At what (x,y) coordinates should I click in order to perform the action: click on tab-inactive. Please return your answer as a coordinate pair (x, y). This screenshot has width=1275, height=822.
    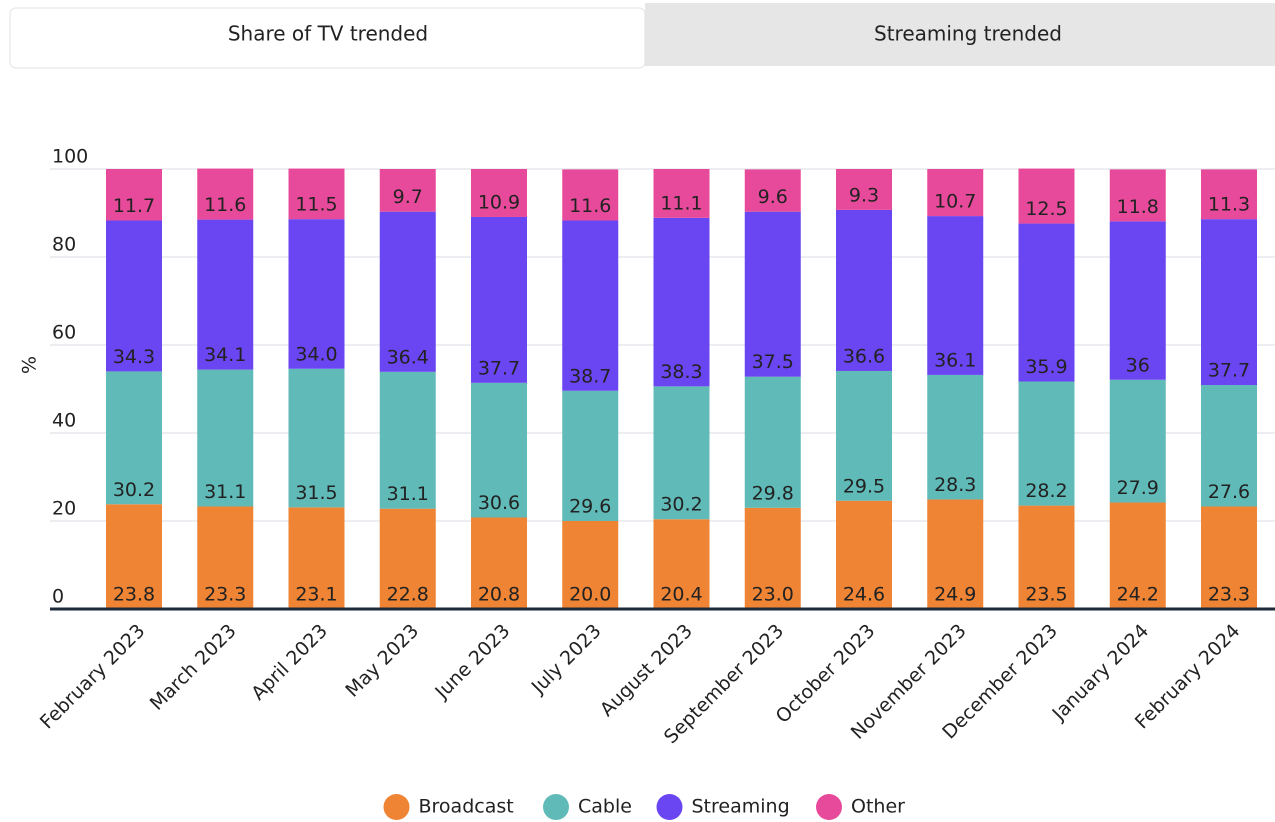
    Looking at the image, I should click on (960, 34).